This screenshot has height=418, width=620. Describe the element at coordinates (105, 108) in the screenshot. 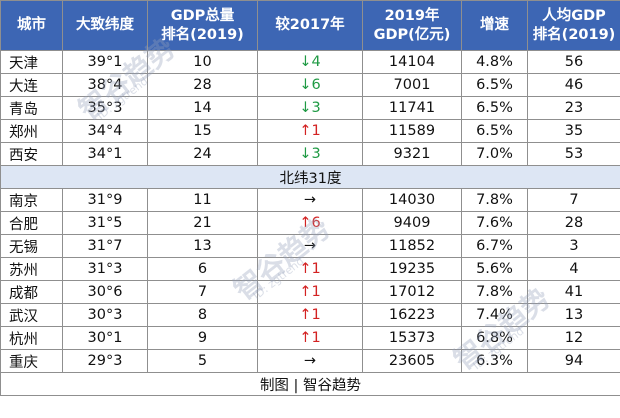

I see `cell-latitude: 35°3` at that location.